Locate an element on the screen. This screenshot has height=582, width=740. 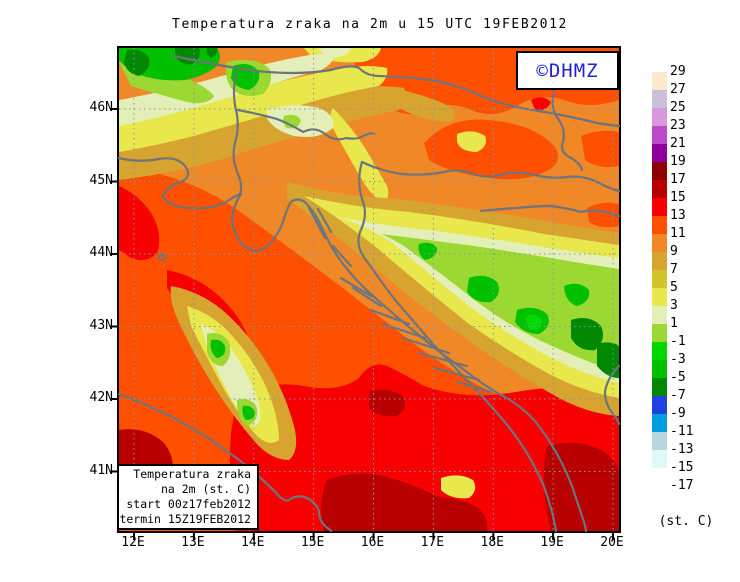
colorbar-tick-label: 25 is located at coordinates (678, 107).